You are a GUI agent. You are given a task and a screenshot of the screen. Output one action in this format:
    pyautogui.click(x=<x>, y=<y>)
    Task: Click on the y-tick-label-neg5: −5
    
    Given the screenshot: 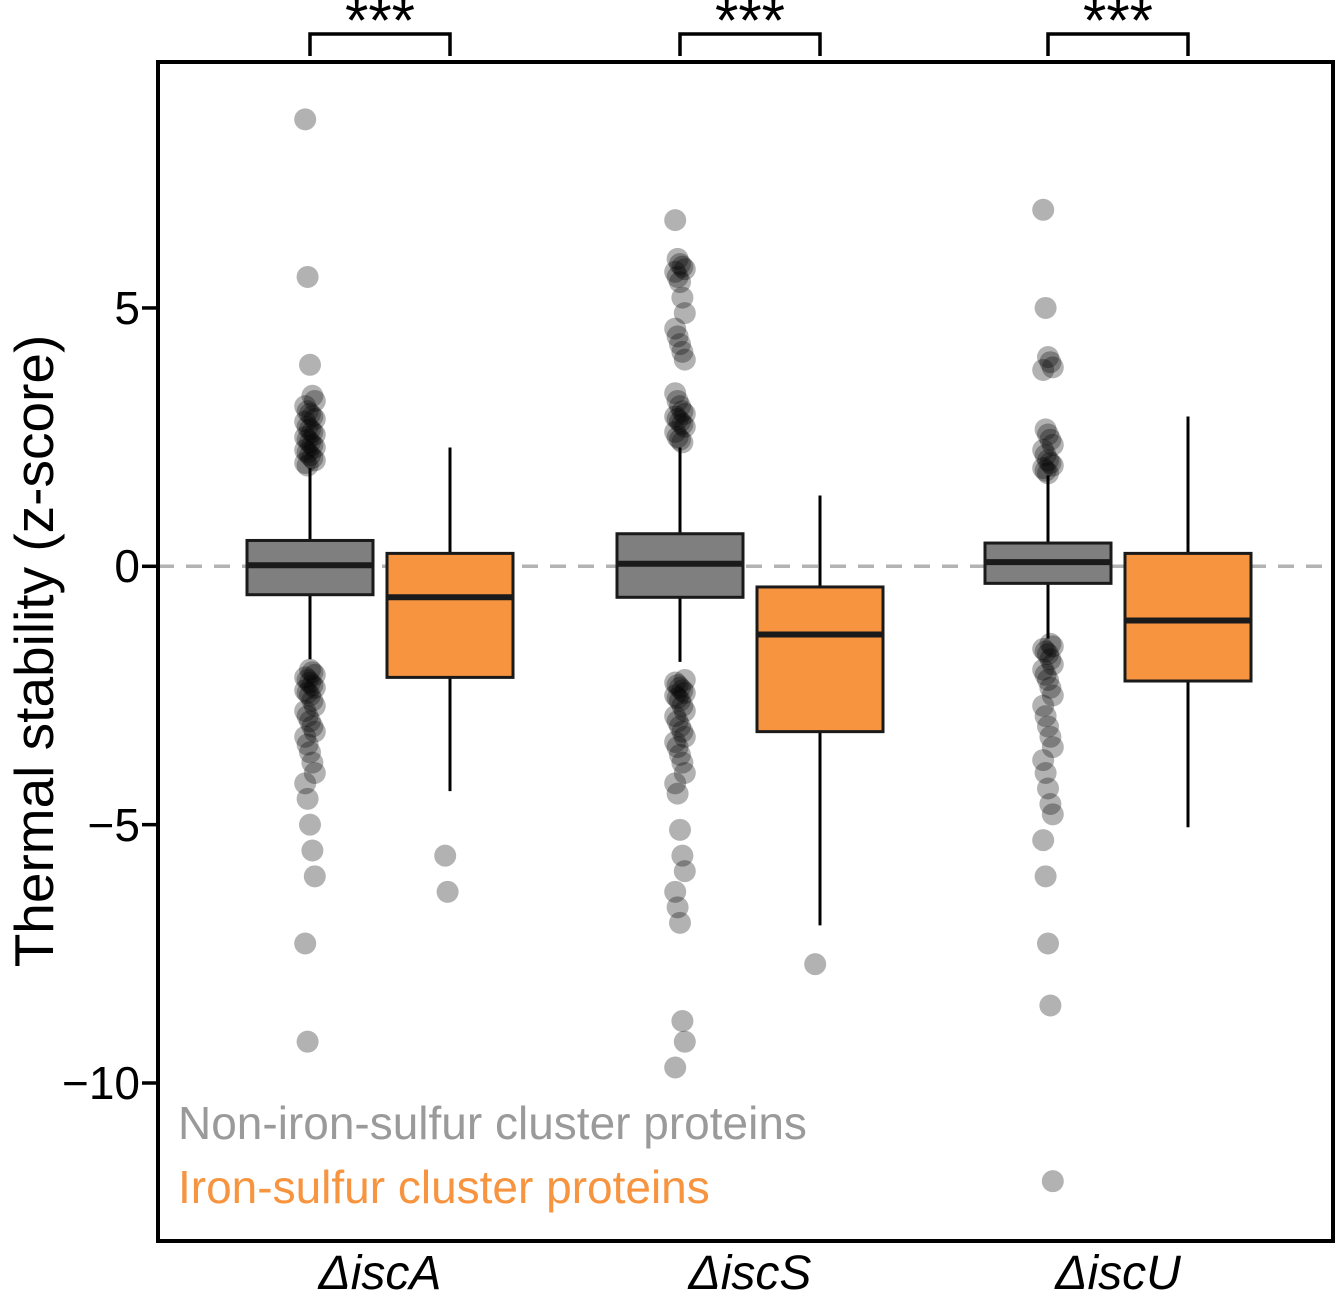 What is the action you would take?
    pyautogui.click(x=113, y=825)
    